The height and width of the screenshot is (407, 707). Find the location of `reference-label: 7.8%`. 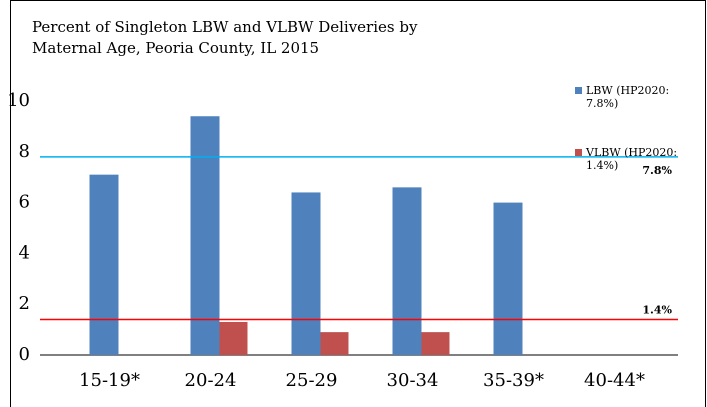

reference-label: 7.8% is located at coordinates (657, 170).